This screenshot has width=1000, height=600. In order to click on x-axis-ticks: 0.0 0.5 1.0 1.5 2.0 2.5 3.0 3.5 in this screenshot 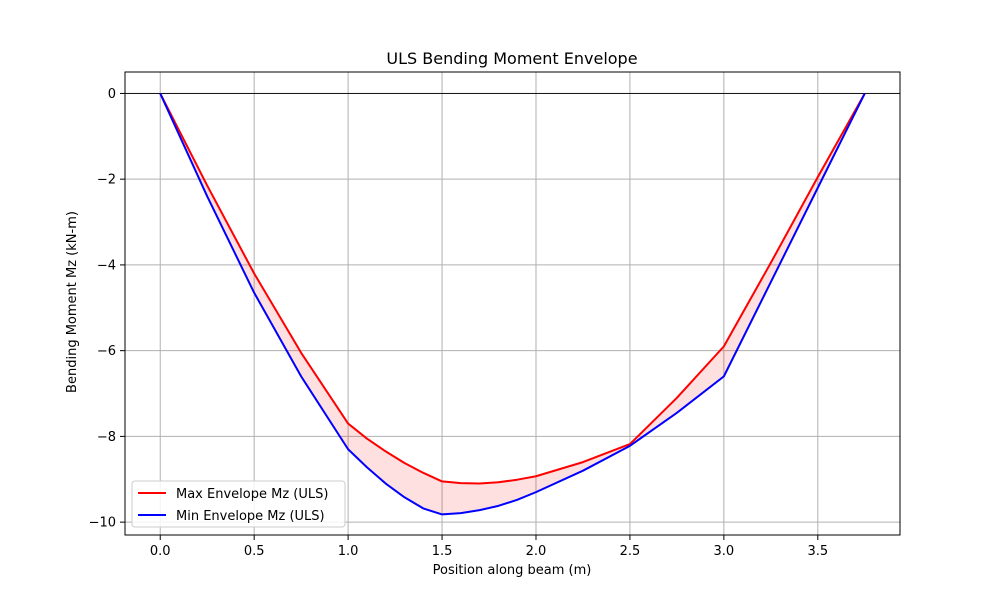, I will do `click(489, 547)`.